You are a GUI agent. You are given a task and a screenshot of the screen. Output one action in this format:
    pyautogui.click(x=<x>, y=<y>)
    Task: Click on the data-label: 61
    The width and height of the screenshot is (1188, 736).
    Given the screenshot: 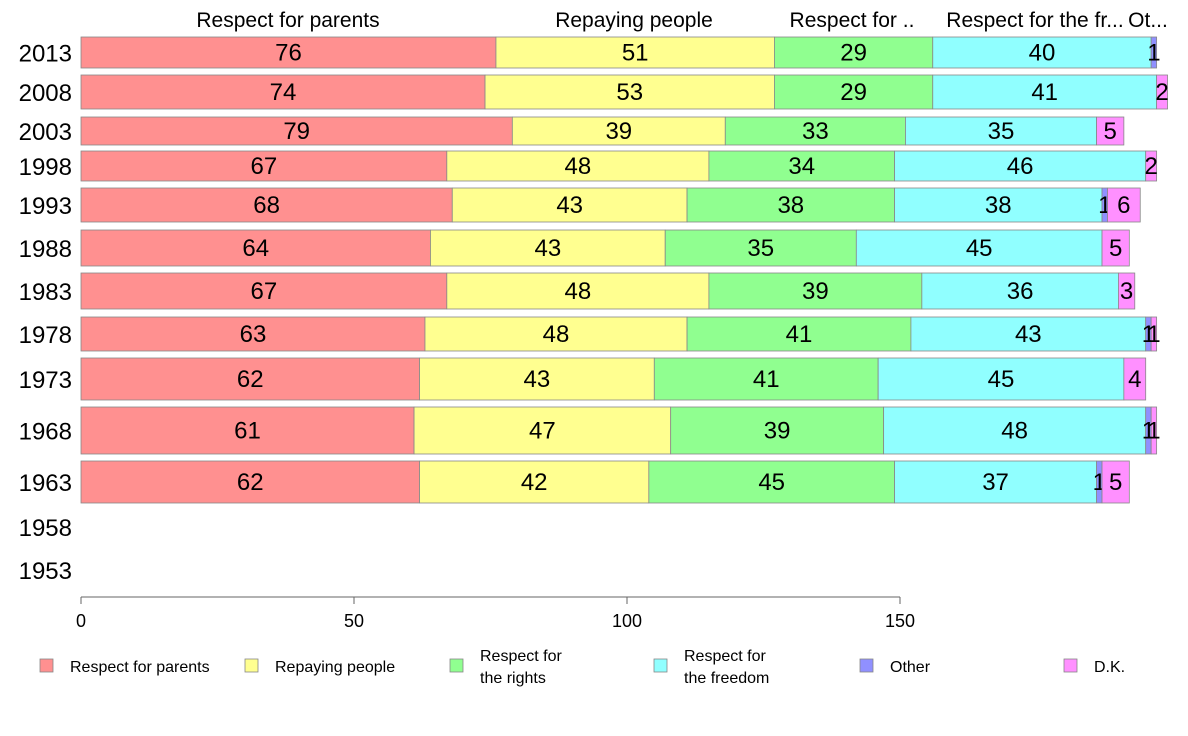 What is the action you would take?
    pyautogui.click(x=247, y=431)
    